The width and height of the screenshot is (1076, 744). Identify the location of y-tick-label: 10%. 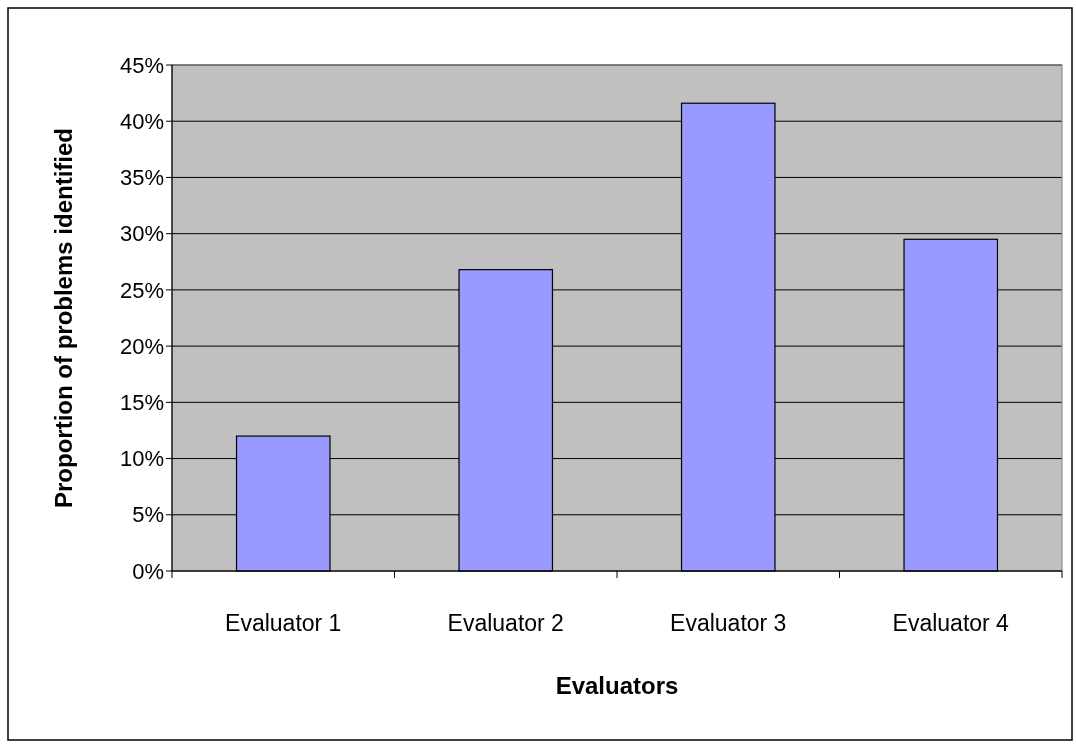
(141, 459).